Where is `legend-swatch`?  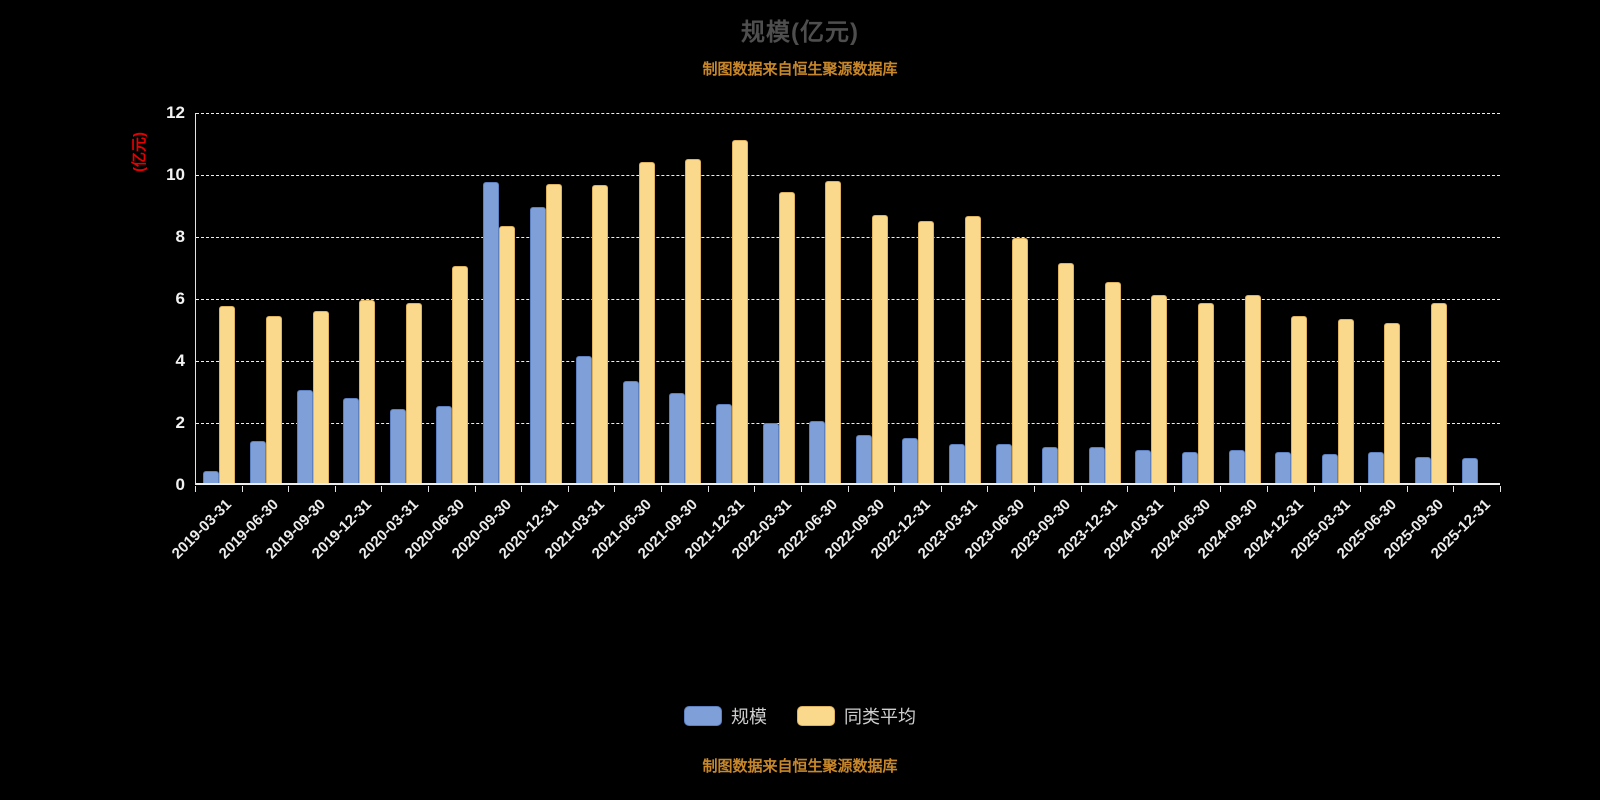
legend-swatch is located at coordinates (703, 716).